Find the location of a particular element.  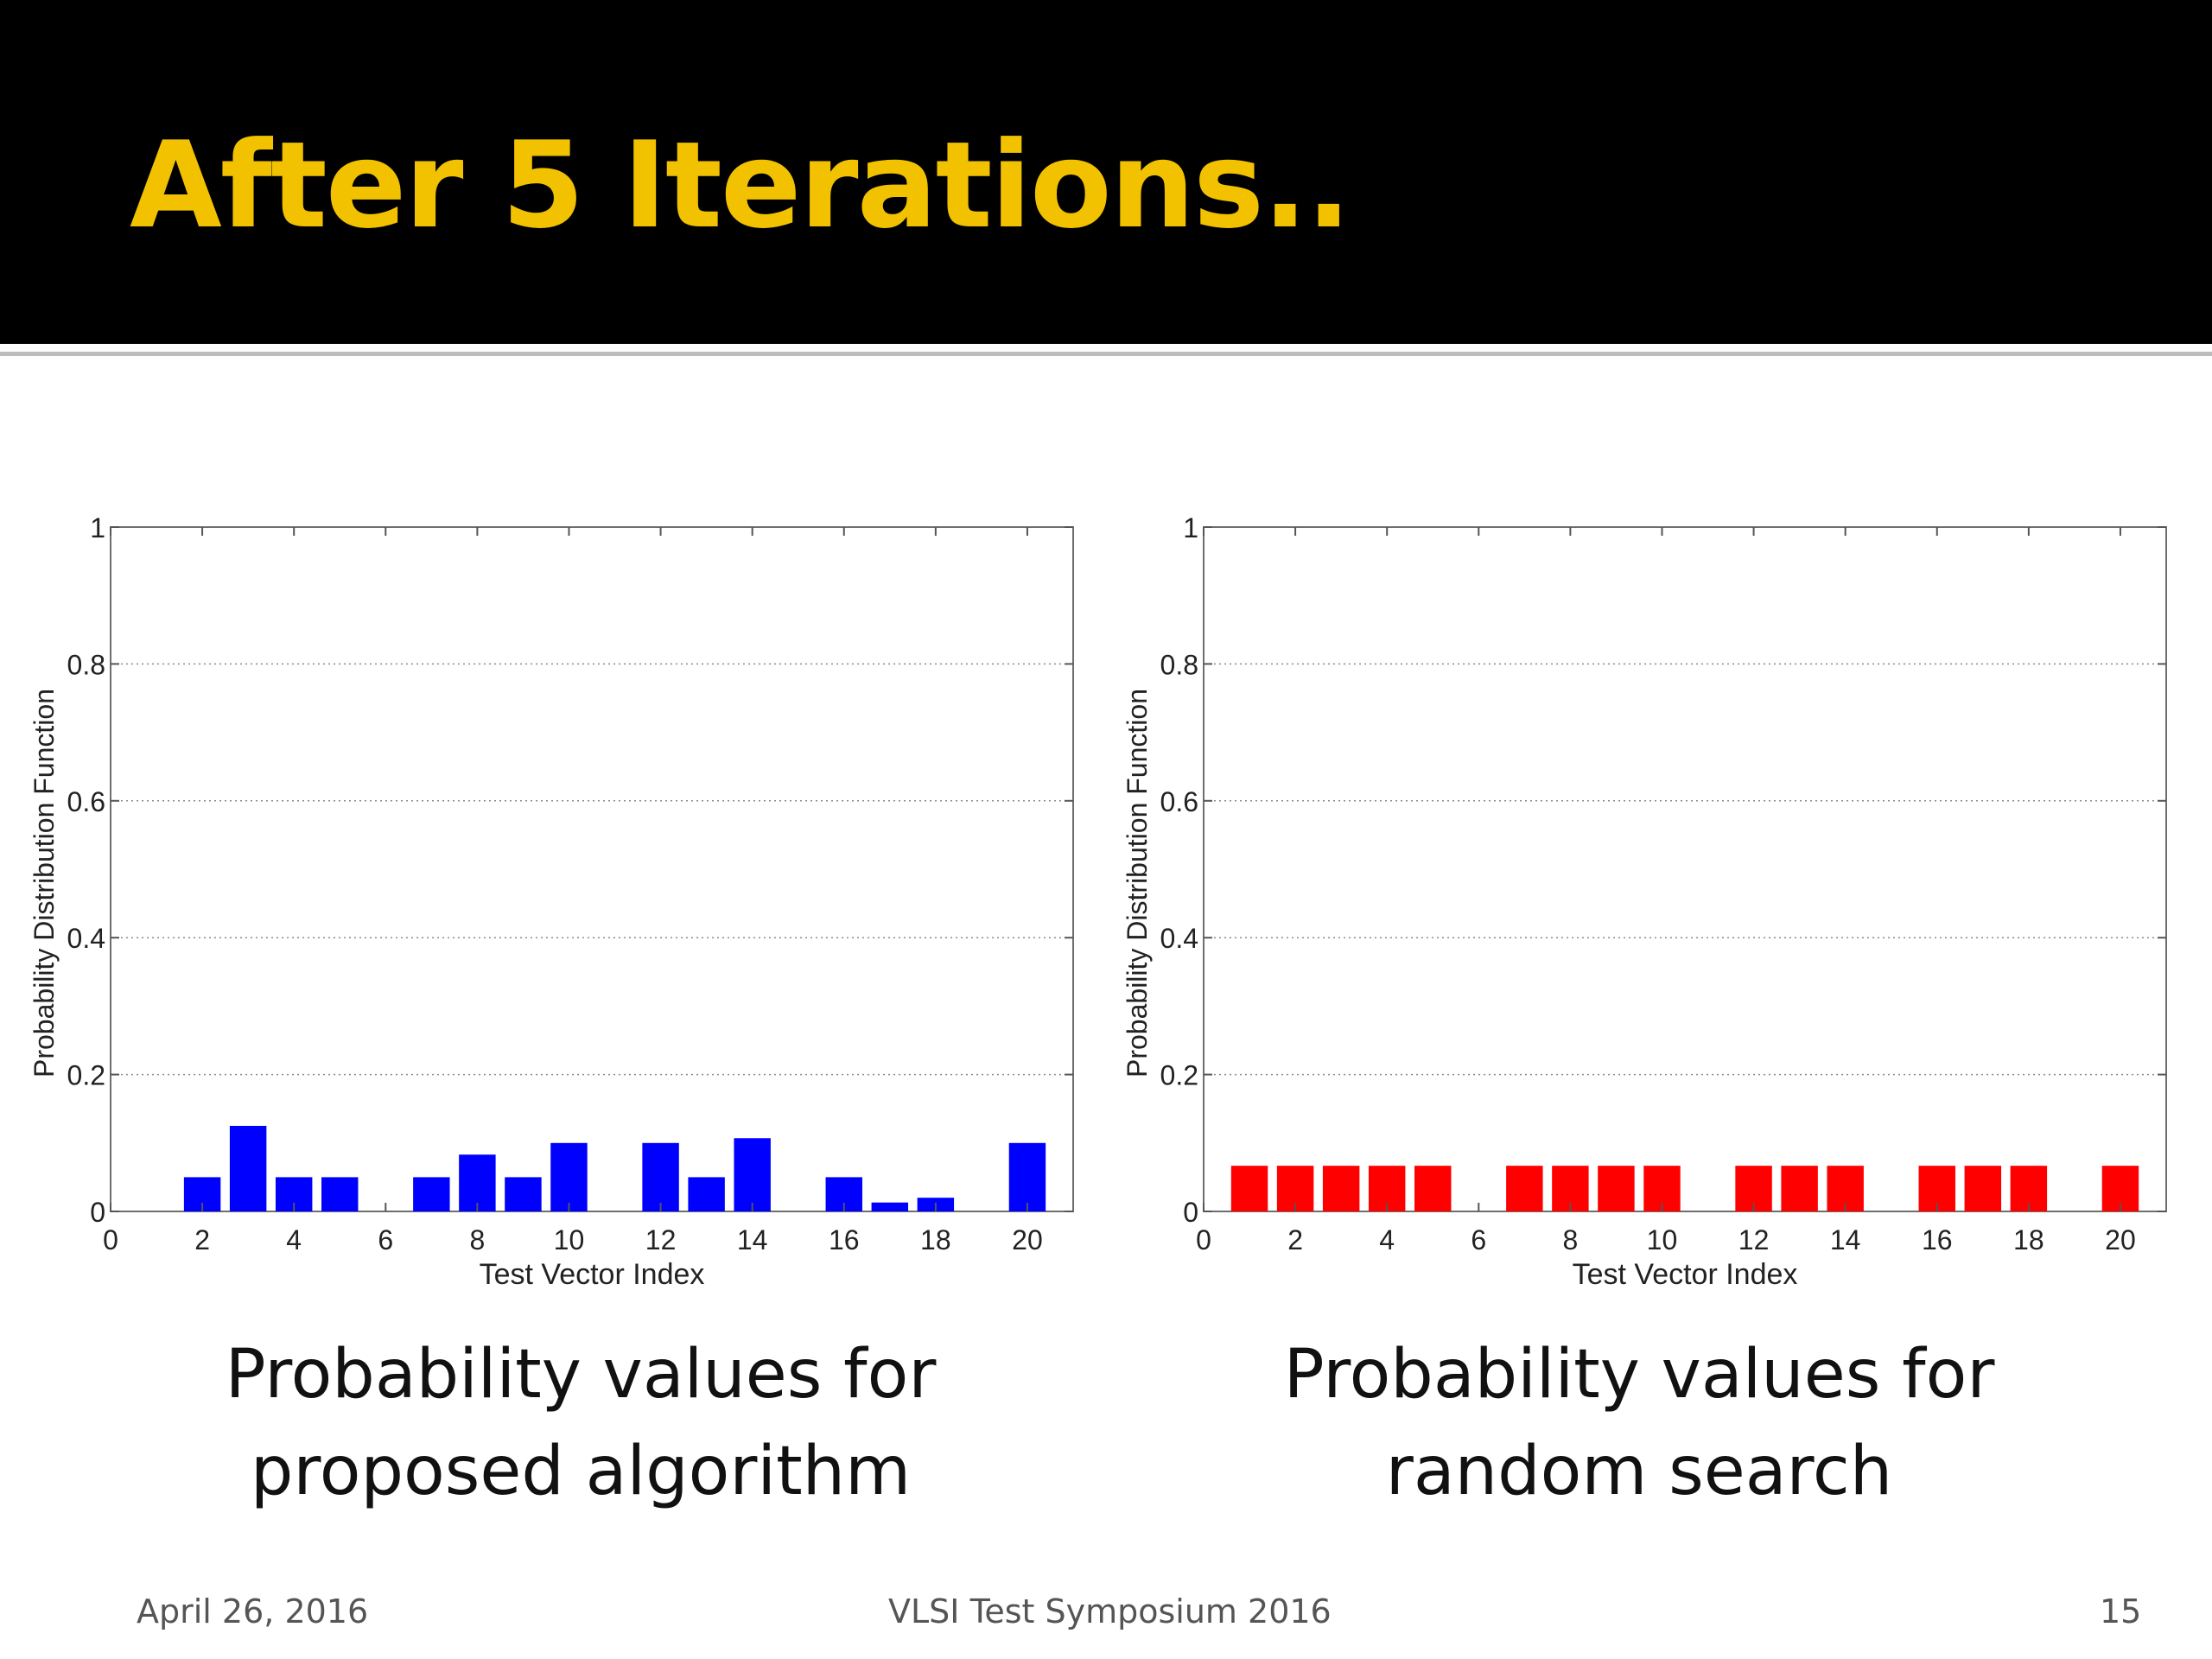

footer-page-number: 15 is located at coordinates (2121, 1611).